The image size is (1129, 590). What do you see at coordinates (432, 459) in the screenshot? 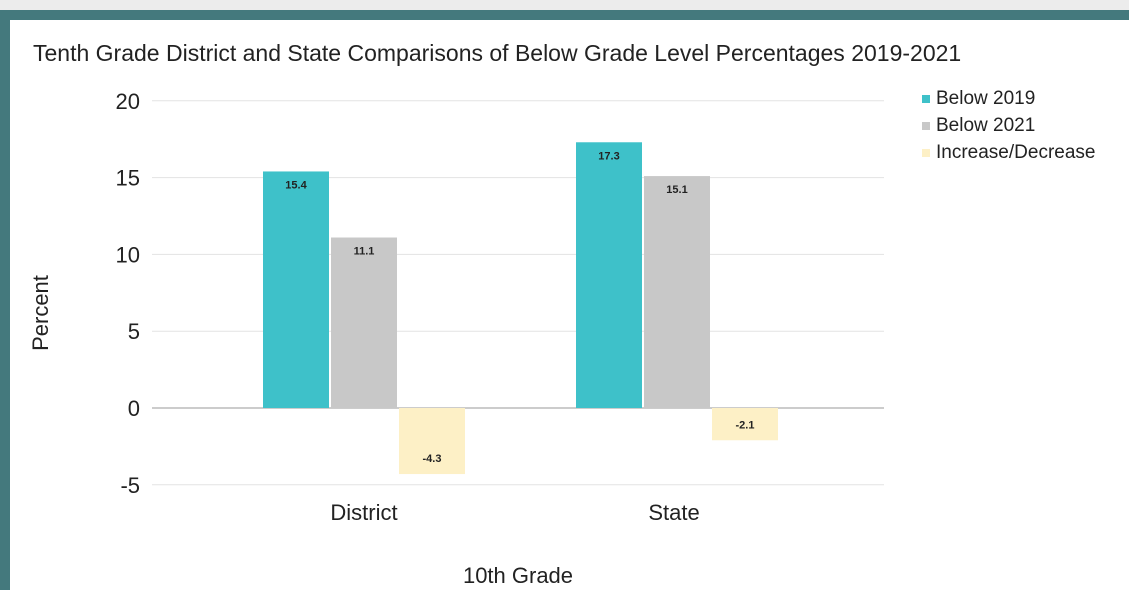
I see `data-label: -4.3` at bounding box center [432, 459].